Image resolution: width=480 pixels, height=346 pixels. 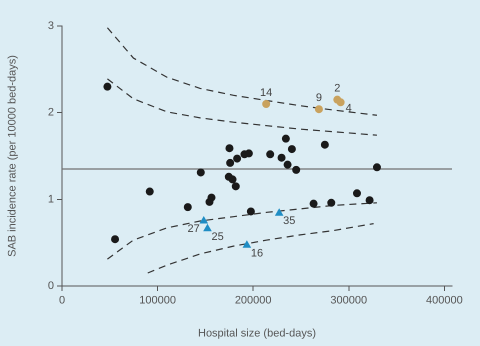 What do you see at coordinates (319, 98) in the screenshot?
I see `annotation: 9` at bounding box center [319, 98].